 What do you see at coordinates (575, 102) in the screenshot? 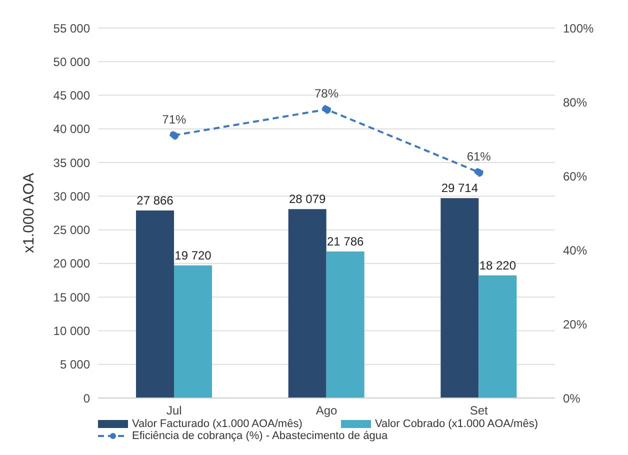
I see `y2-tick-label: 80%` at bounding box center [575, 102].